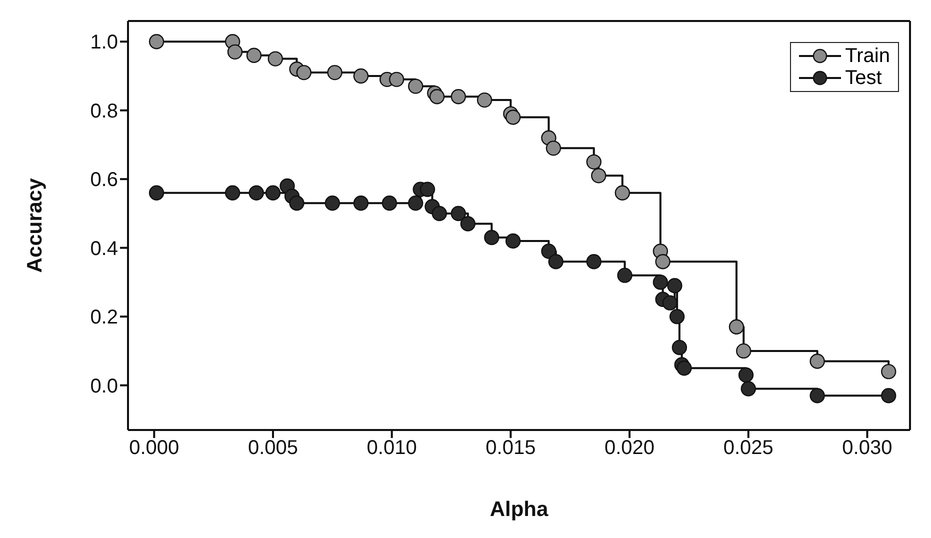 The image size is (931, 538). I want to click on y-tick-label: 0.4, so click(104, 249).